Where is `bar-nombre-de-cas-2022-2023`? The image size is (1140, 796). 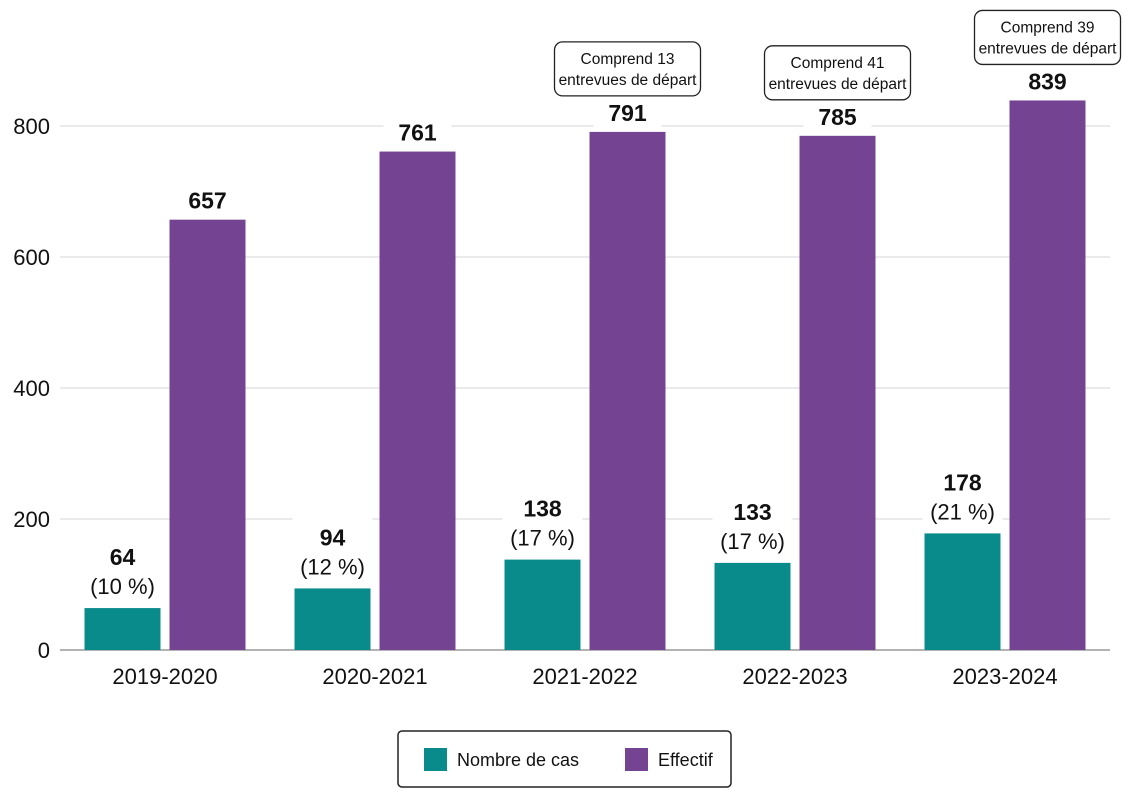
bar-nombre-de-cas-2022-2023 is located at coordinates (752, 606).